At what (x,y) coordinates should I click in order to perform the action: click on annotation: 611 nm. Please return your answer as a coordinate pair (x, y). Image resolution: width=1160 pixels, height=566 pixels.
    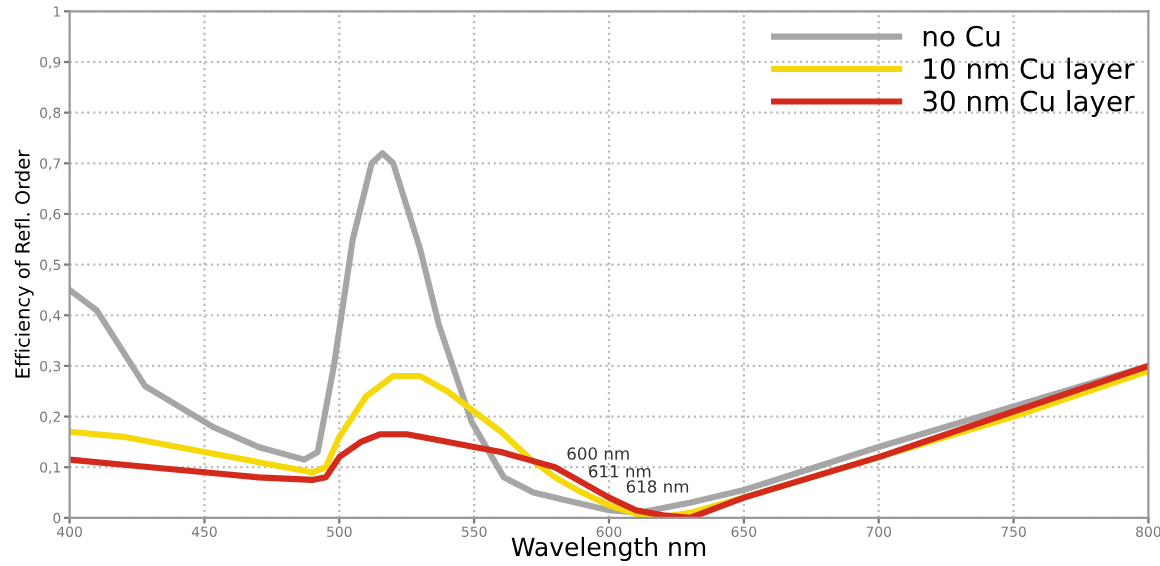
    Looking at the image, I should click on (620, 471).